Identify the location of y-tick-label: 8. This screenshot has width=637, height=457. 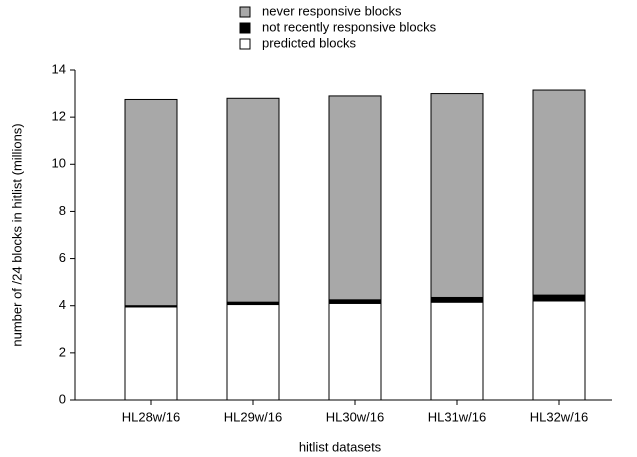
(62, 210).